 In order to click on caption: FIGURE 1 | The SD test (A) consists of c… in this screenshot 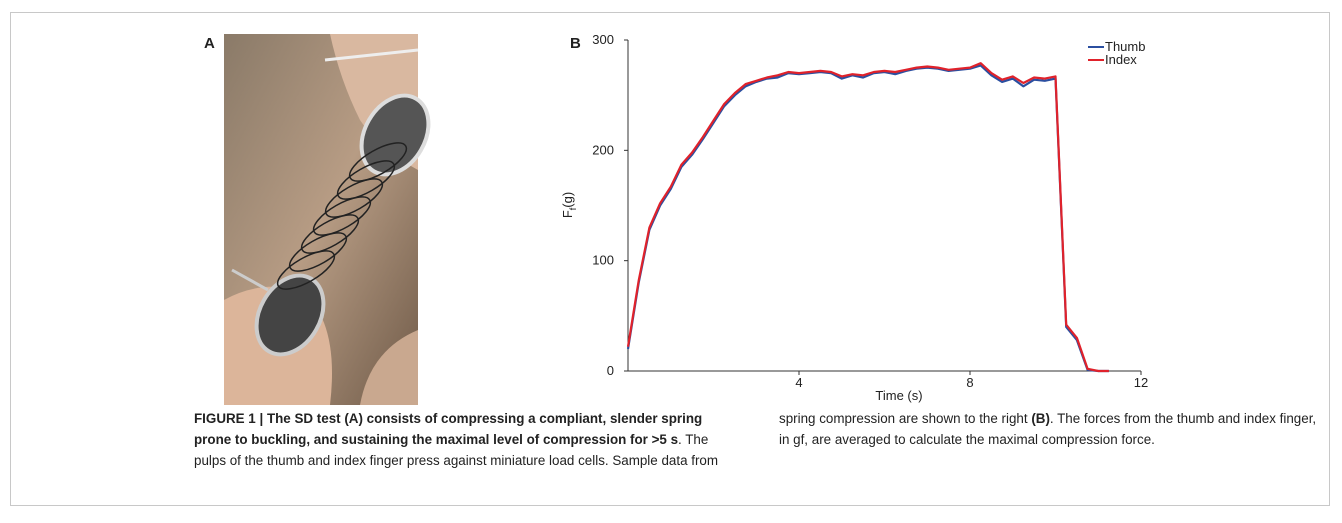, I will do `click(759, 439)`.